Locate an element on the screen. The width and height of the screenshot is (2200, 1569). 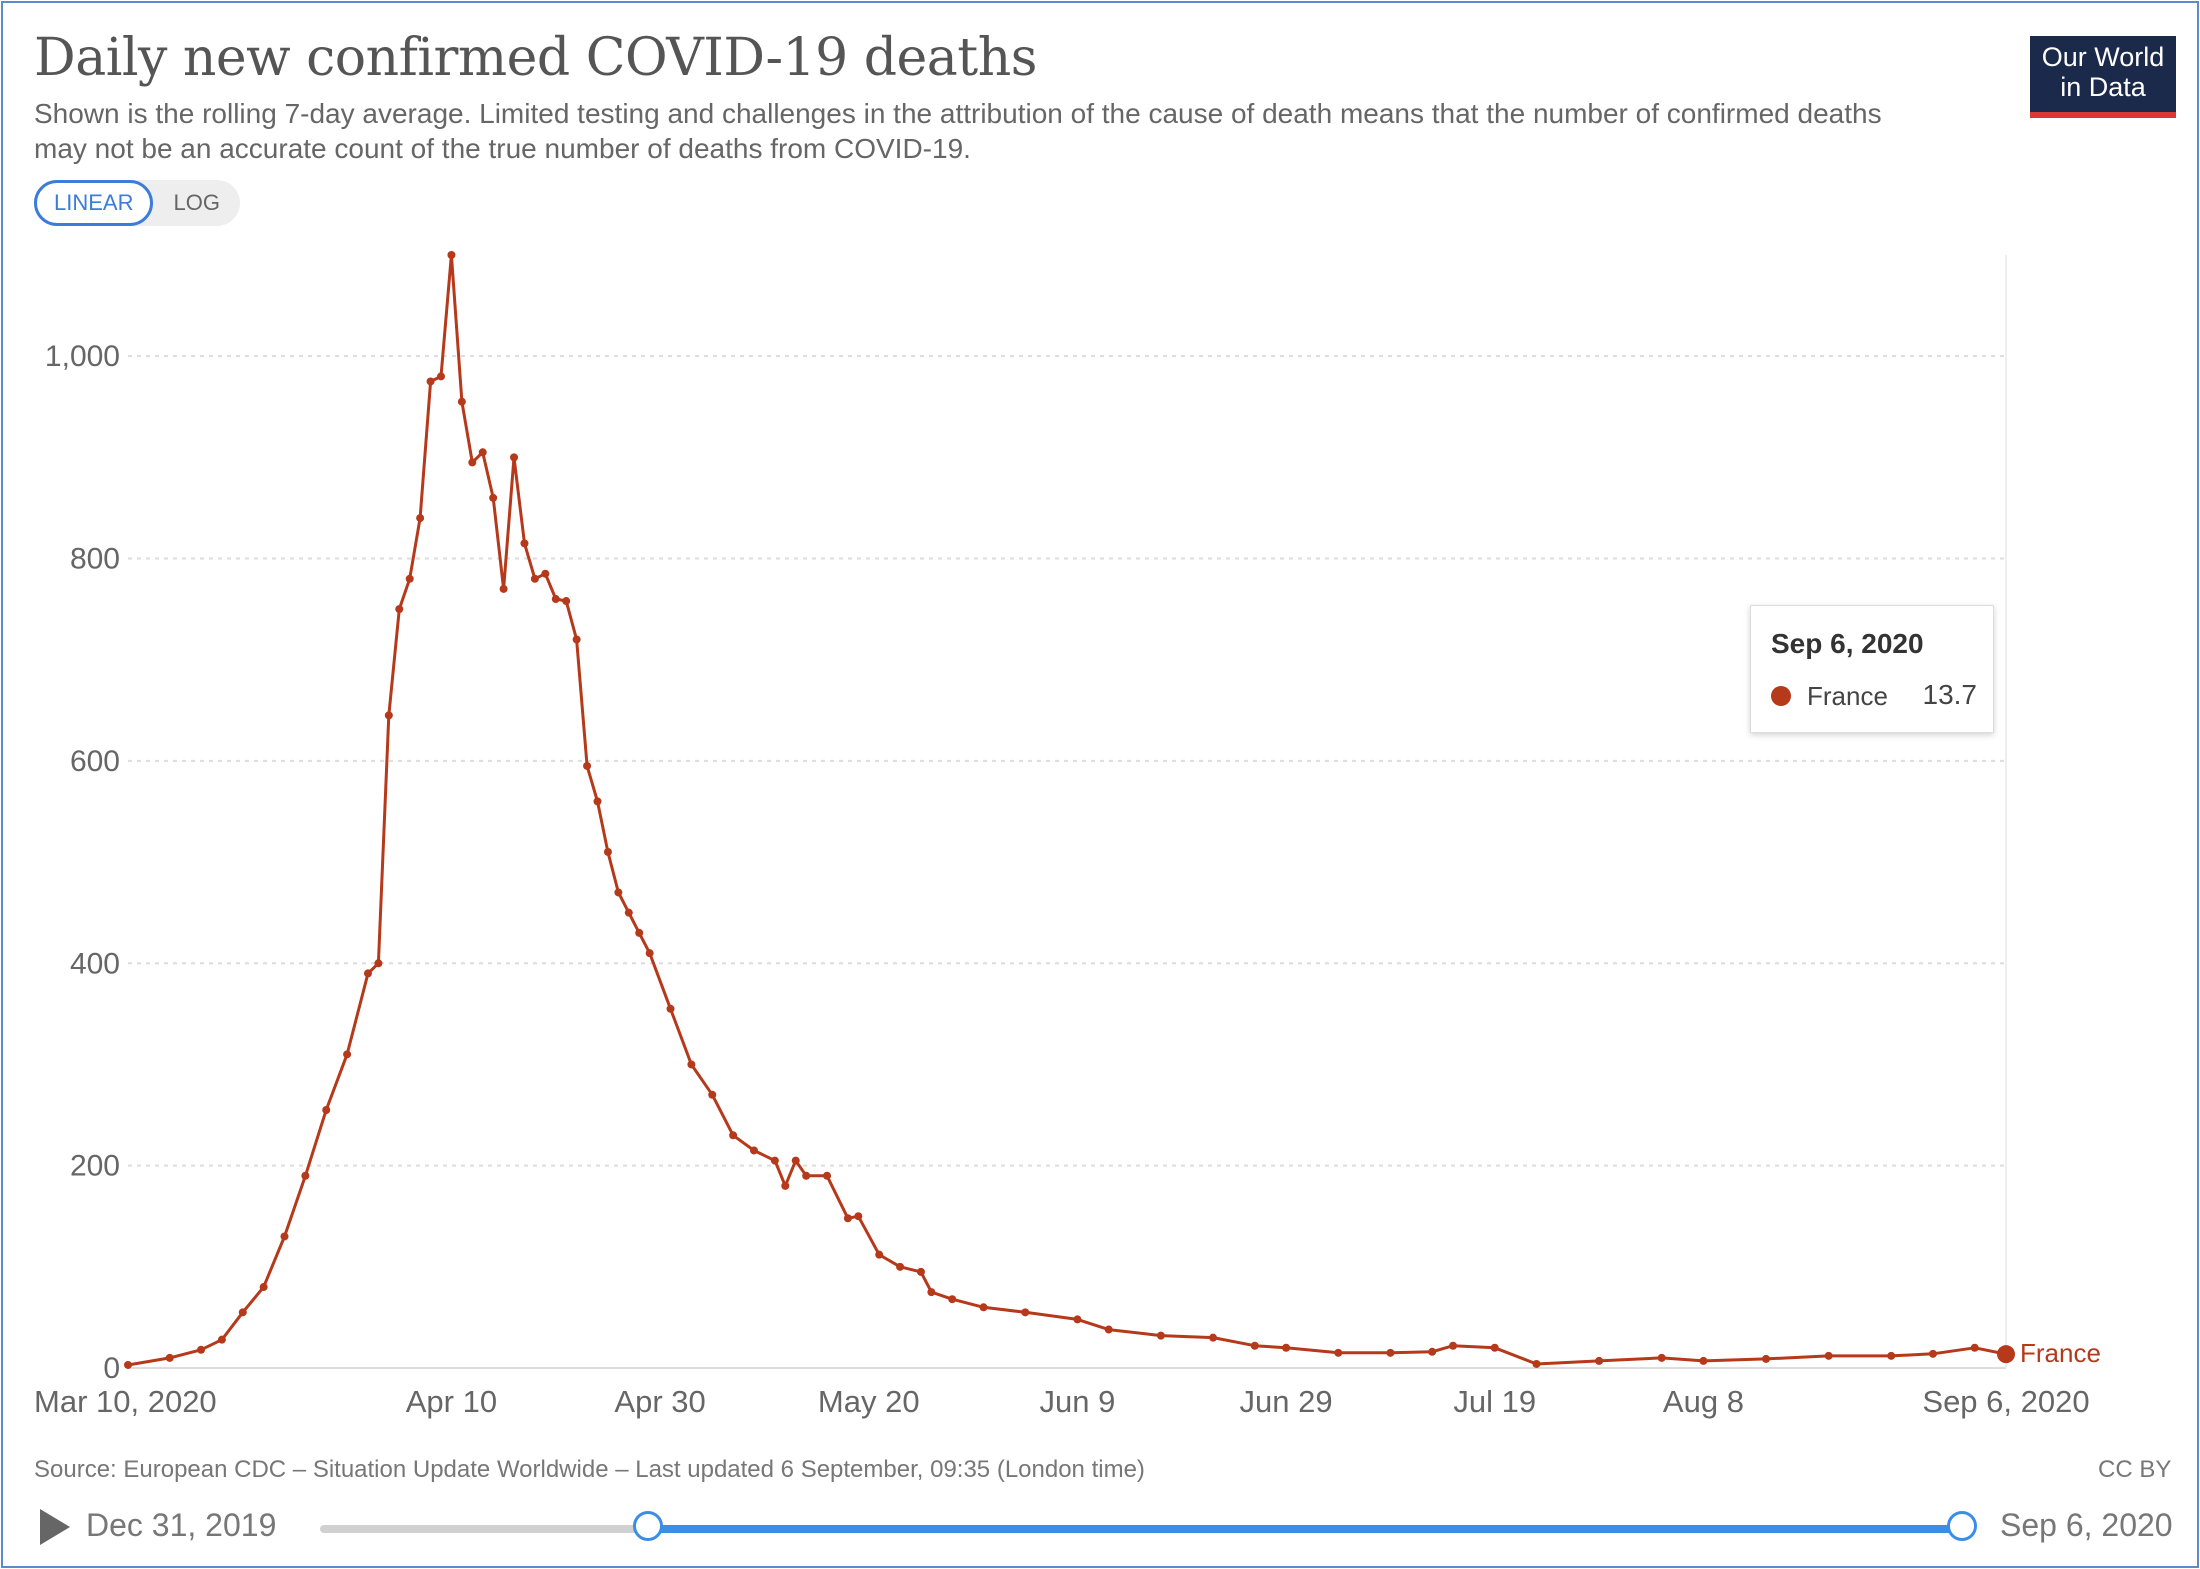
y-tick-label: 200 is located at coordinates (95, 1166).